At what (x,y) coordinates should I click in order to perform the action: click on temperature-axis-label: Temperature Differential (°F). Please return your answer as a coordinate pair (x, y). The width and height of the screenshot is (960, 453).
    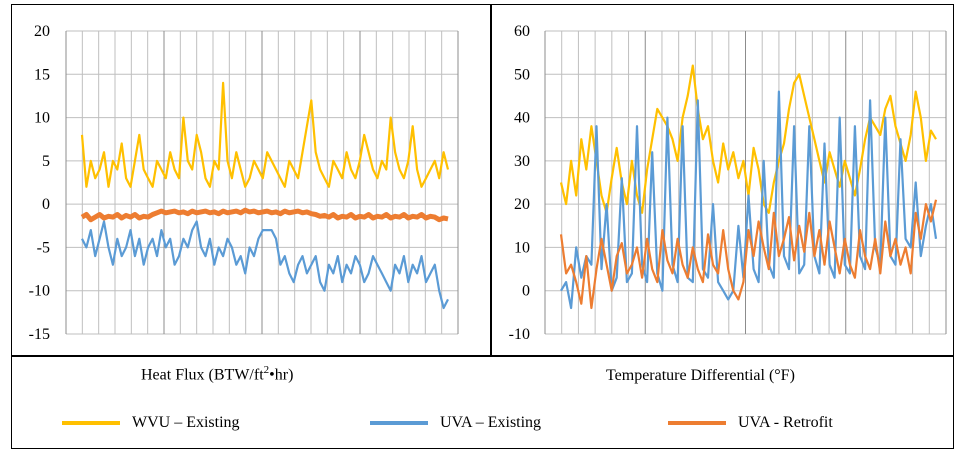
    Looking at the image, I should click on (700, 375).